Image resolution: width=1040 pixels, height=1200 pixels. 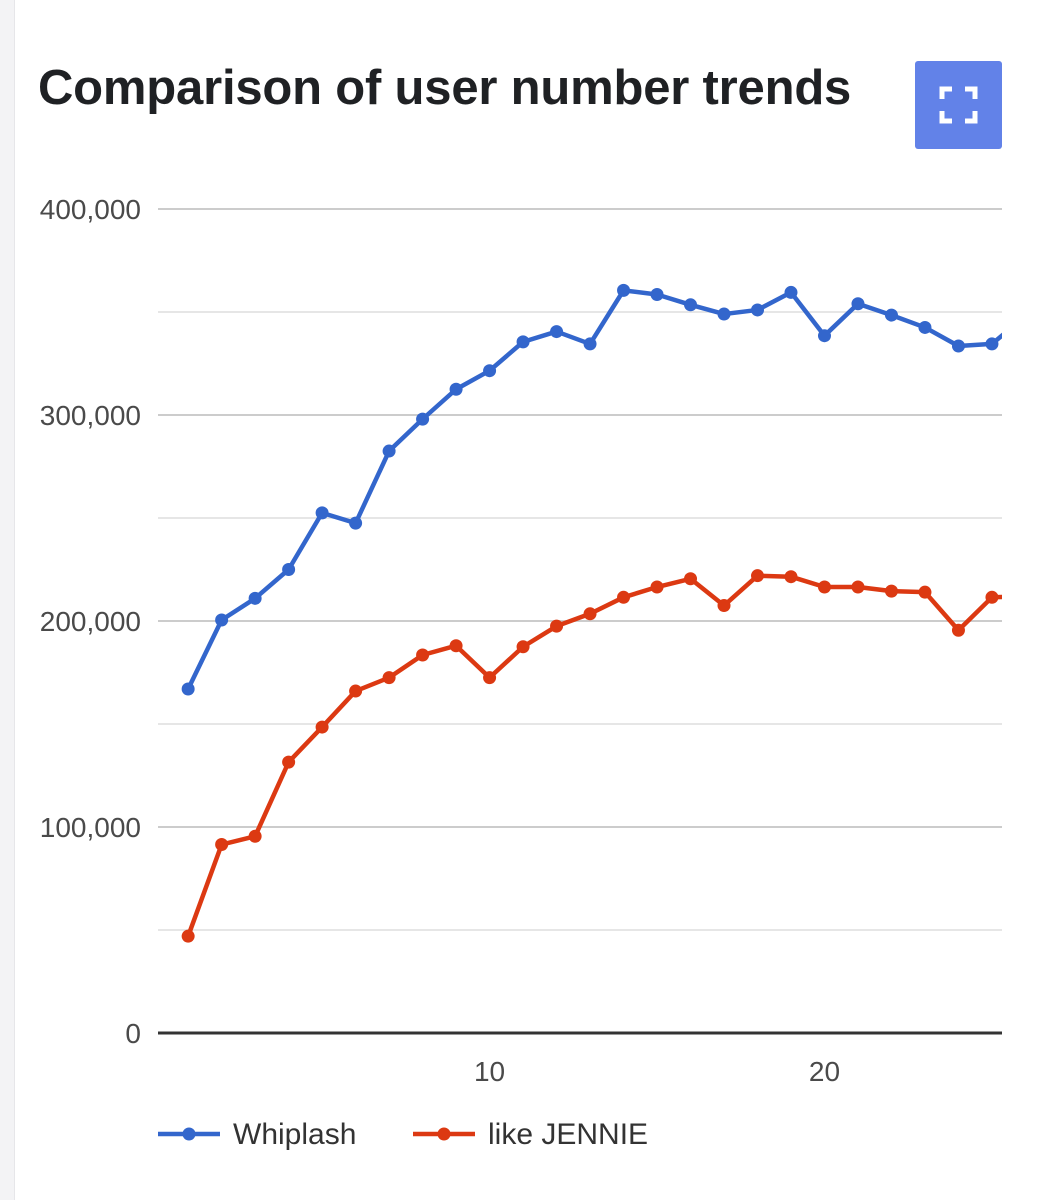 I want to click on y-tick-label: 400,000, so click(x=90, y=209).